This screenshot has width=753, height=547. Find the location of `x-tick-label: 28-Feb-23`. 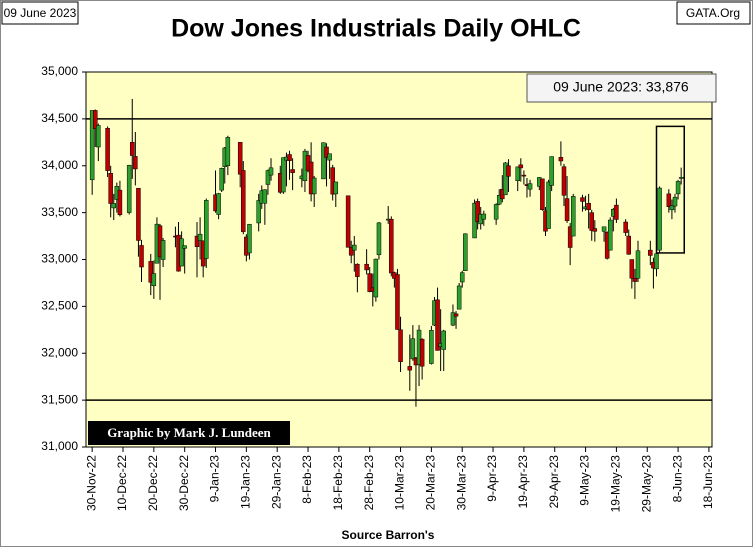

x-tick-label: 28-Feb-23 is located at coordinates (369, 483).